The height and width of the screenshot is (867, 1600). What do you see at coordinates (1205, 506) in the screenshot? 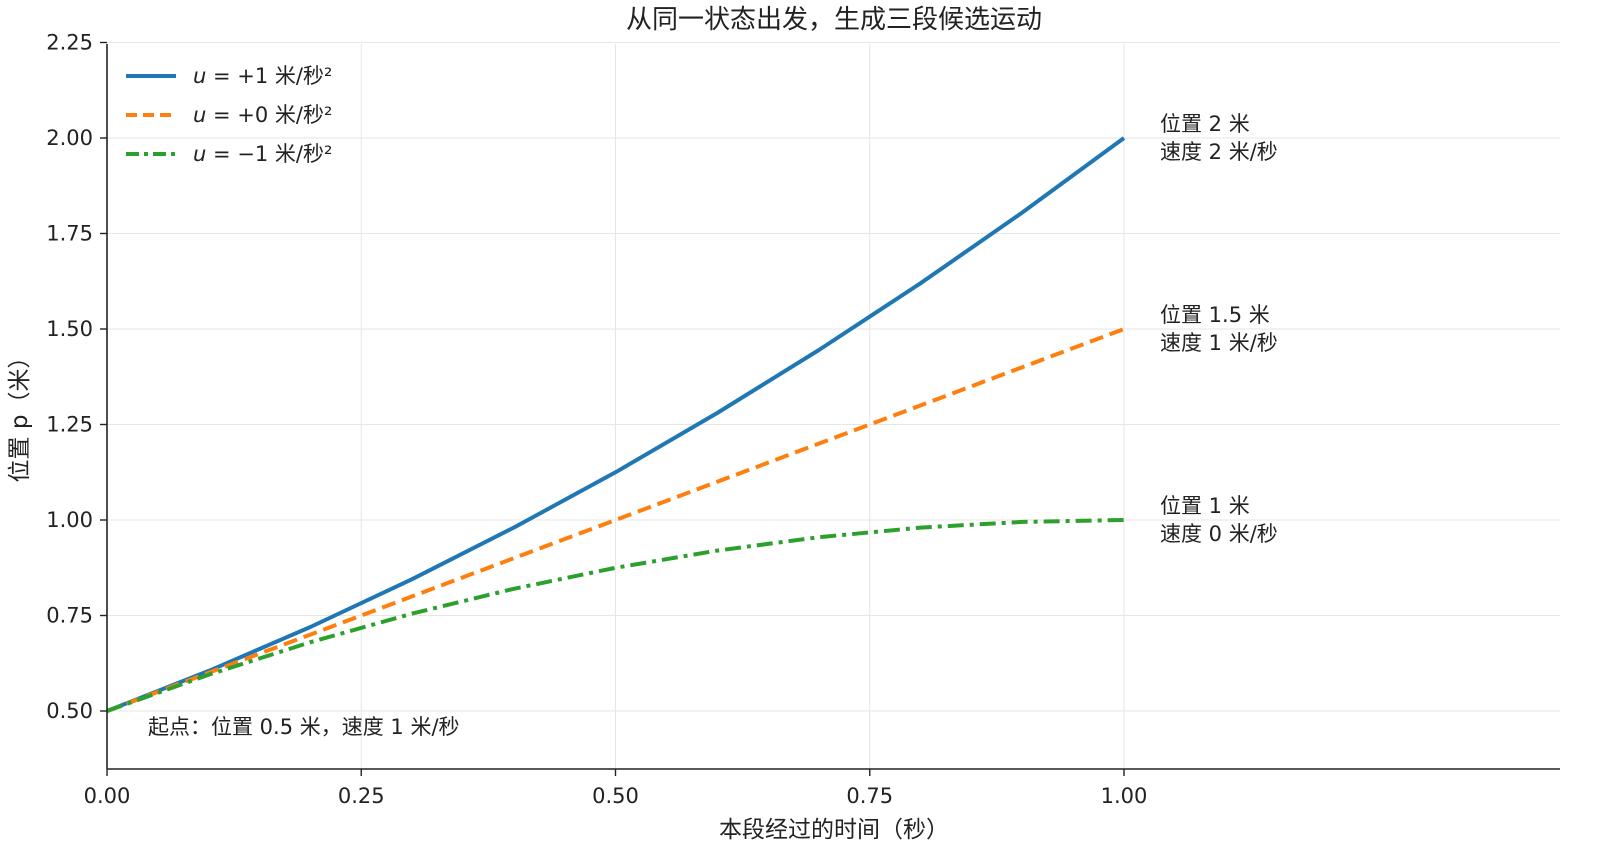
I see `end-annotation-position: 位置 1 米` at bounding box center [1205, 506].